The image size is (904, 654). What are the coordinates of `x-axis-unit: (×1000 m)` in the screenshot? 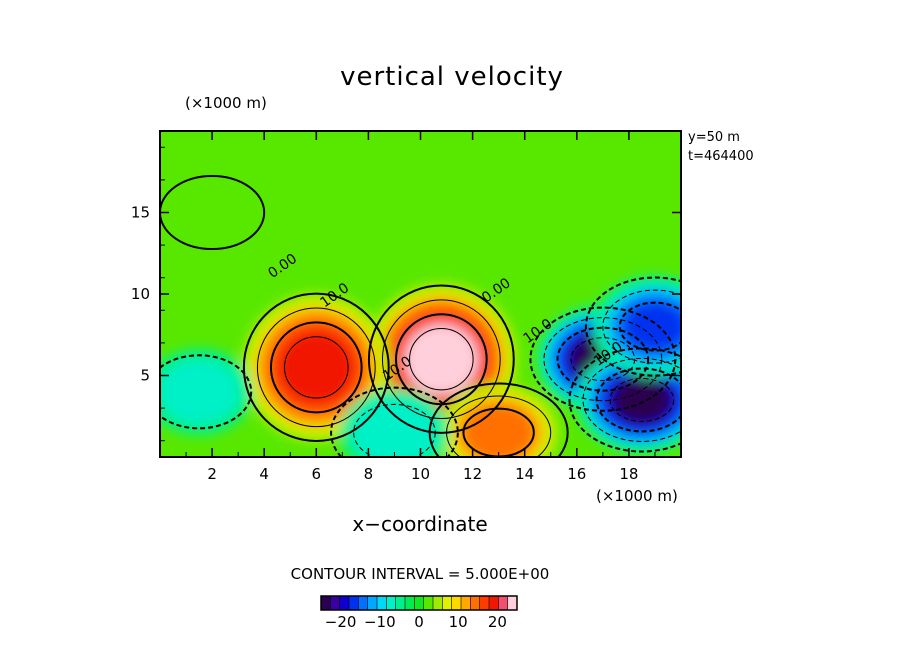 It's located at (637, 496).